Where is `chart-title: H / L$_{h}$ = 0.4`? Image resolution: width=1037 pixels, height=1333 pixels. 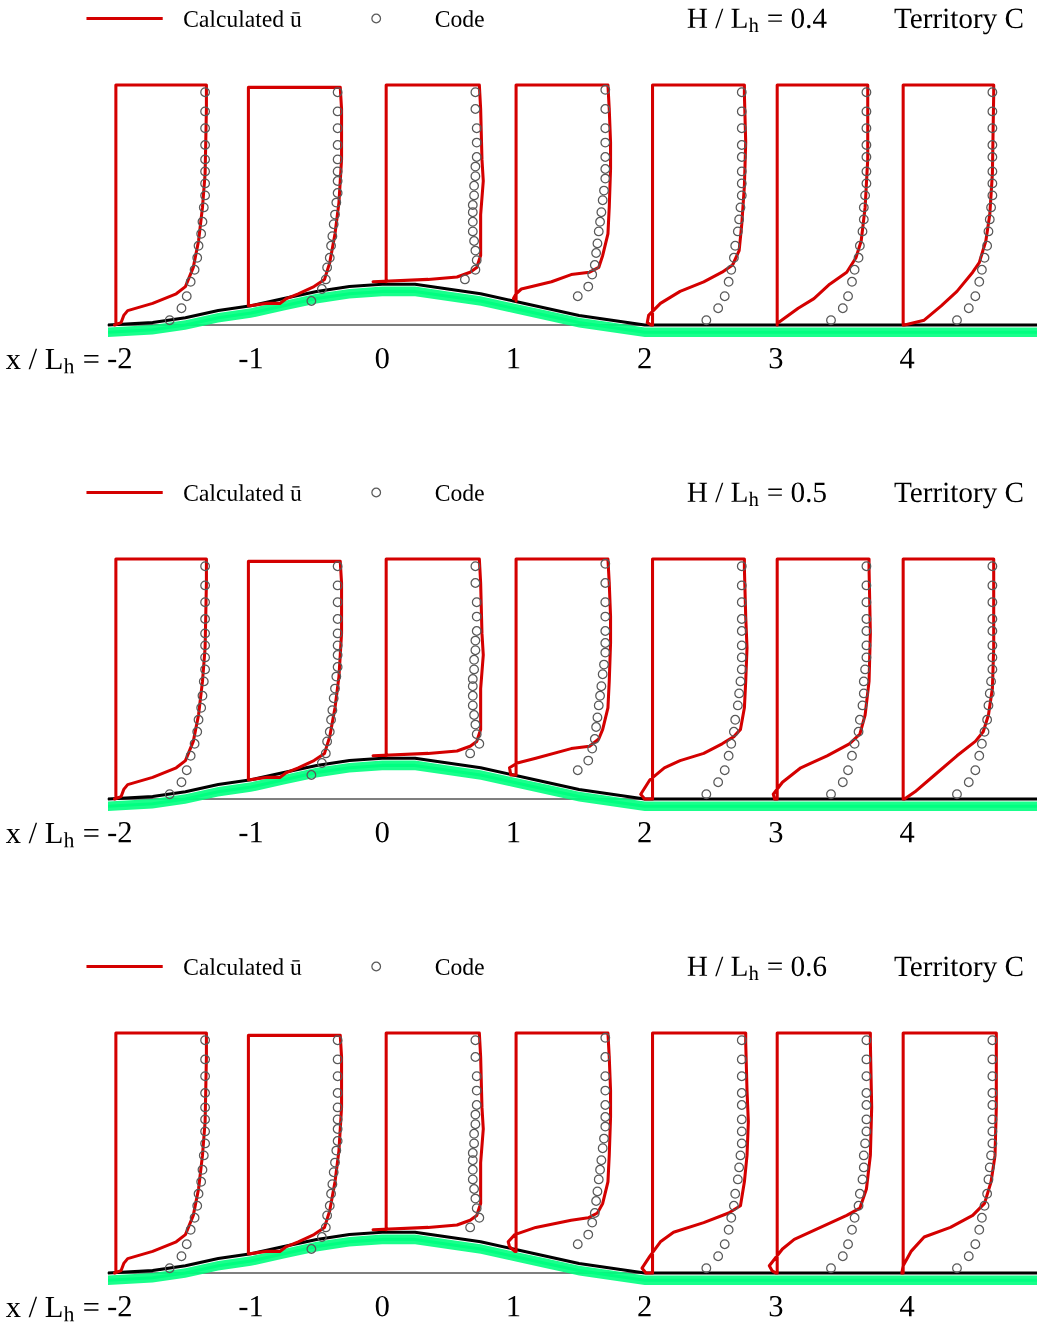 chart-title: H / L$_{h}$ = 0.4 is located at coordinates (757, 20).